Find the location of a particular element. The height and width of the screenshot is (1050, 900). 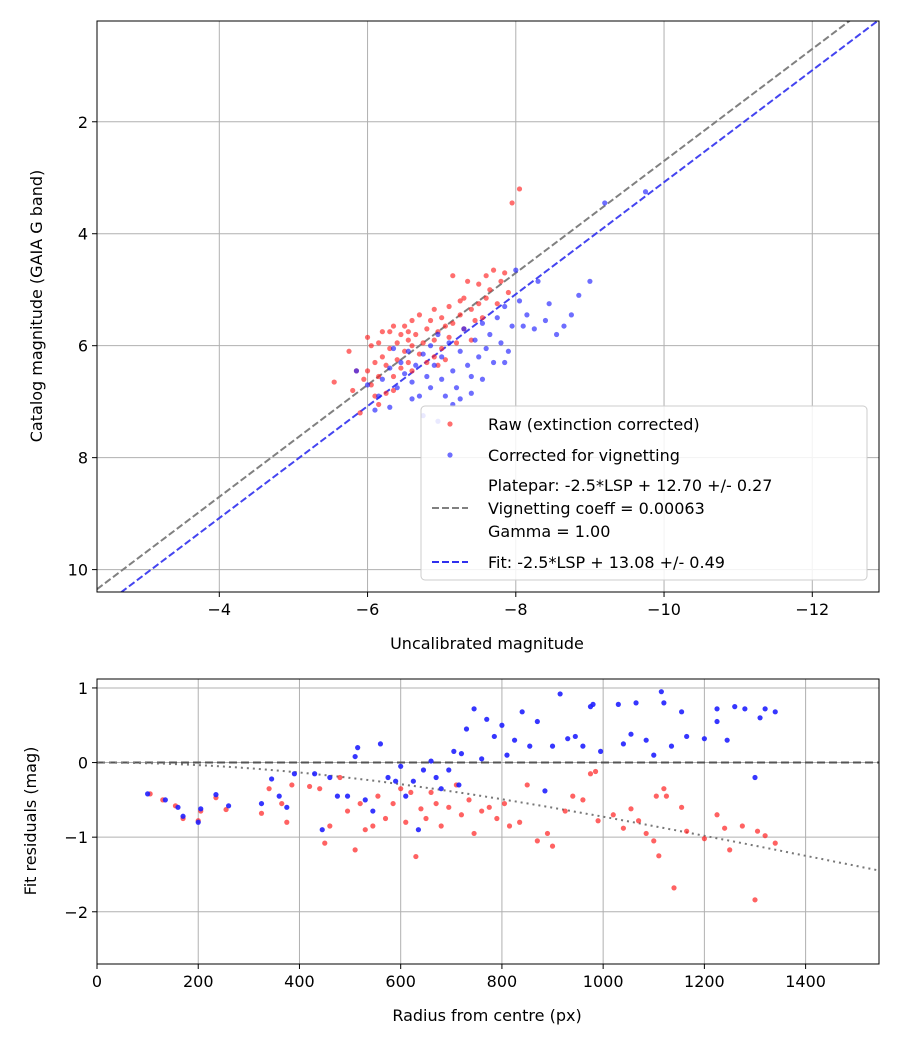

bottom-x-tick-label: 200 is located at coordinates (198, 981).